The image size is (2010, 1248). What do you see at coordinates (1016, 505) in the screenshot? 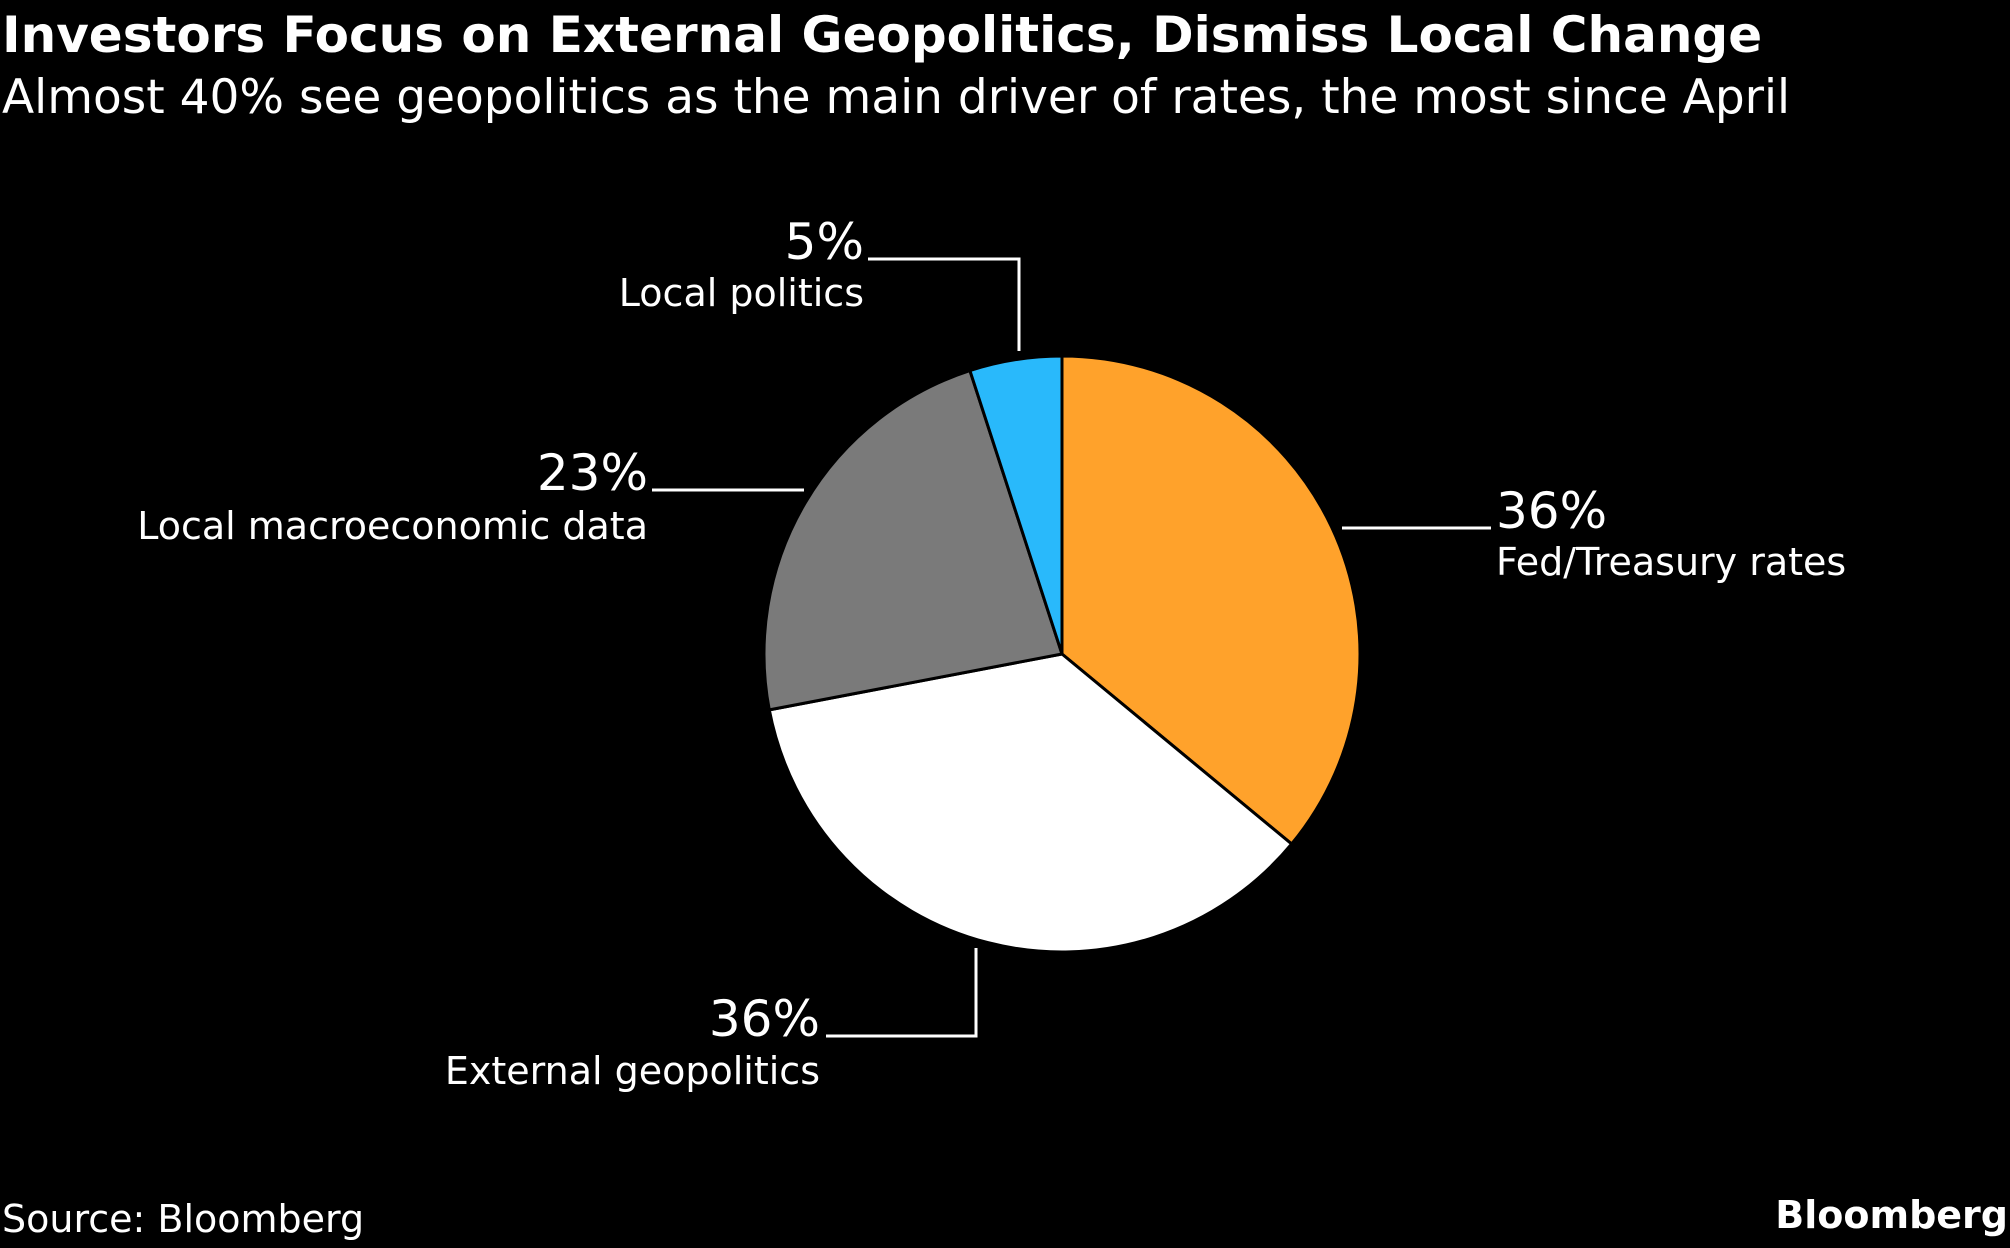
I see `pie-slice-local-politics` at bounding box center [1016, 505].